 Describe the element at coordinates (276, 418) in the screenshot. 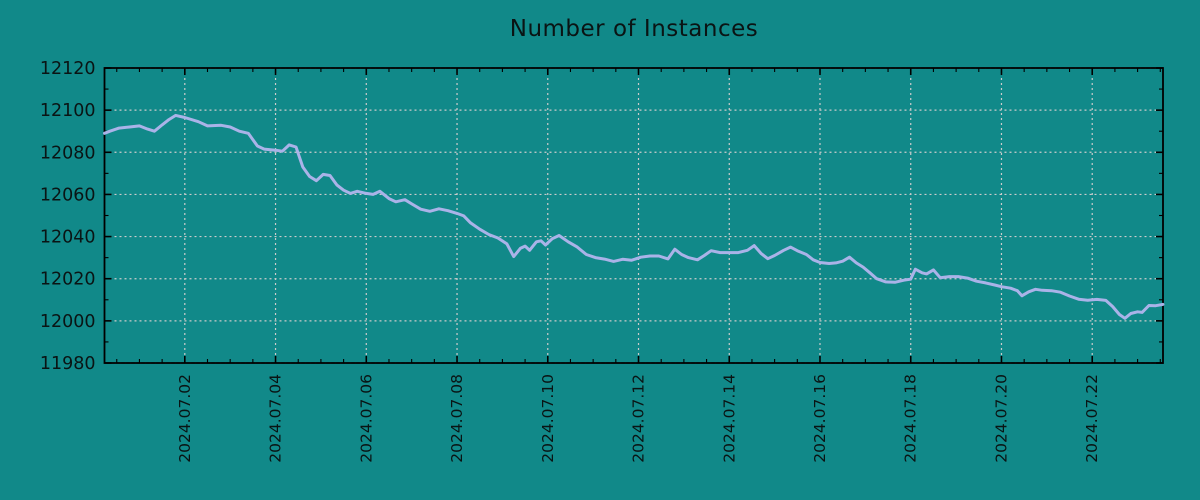

I see `x-tick-label: 2024.07.04` at that location.